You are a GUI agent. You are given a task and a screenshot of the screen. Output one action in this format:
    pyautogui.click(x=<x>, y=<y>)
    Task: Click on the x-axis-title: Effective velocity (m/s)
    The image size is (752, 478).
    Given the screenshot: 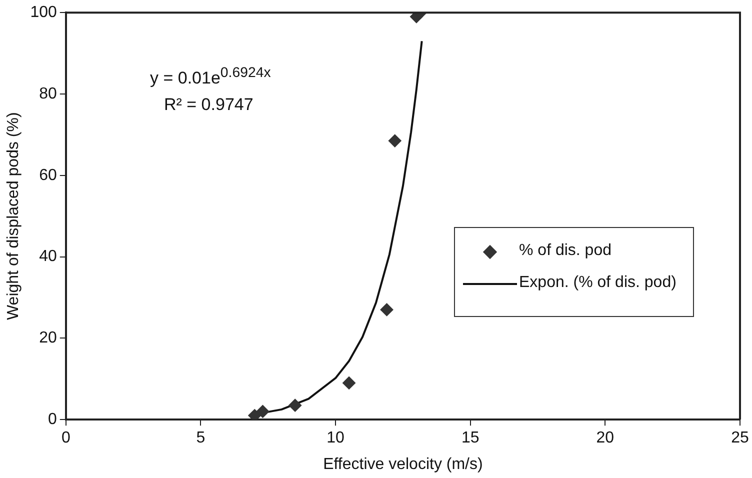 What is the action you would take?
    pyautogui.click(x=403, y=464)
    